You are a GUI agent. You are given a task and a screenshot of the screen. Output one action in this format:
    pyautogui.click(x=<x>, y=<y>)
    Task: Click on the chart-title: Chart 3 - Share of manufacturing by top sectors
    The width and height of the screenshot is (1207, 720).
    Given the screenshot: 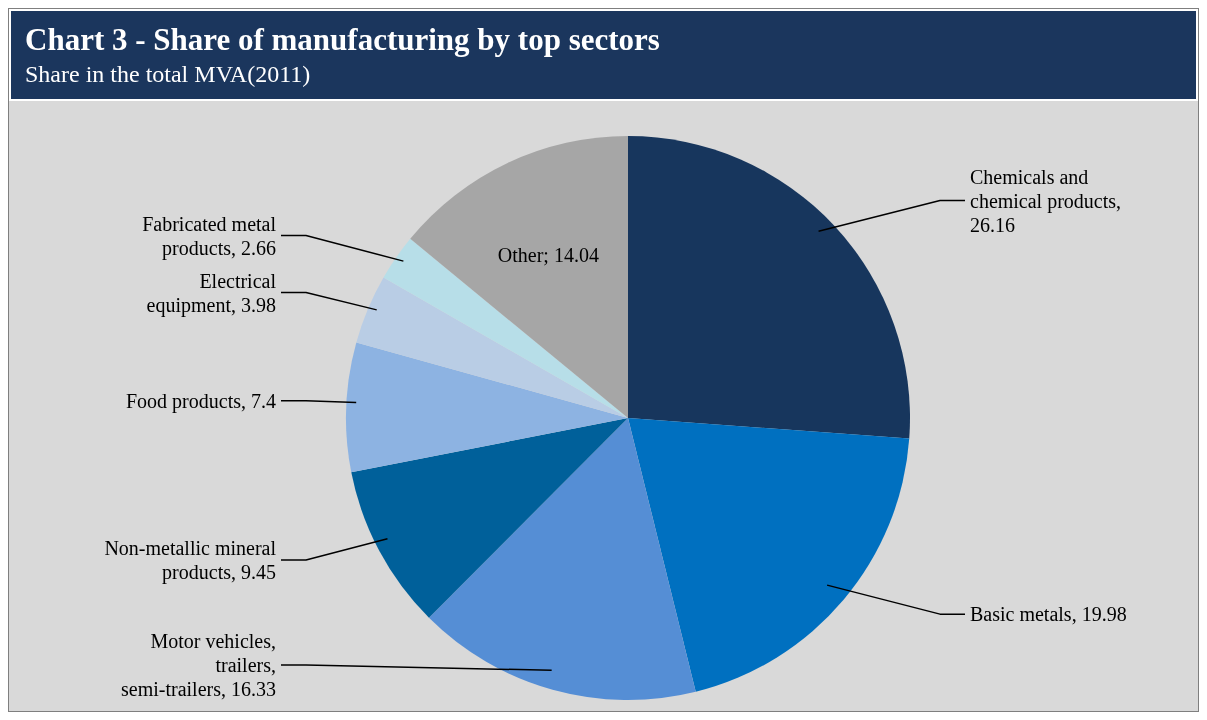 What is the action you would take?
    pyautogui.click(x=343, y=40)
    